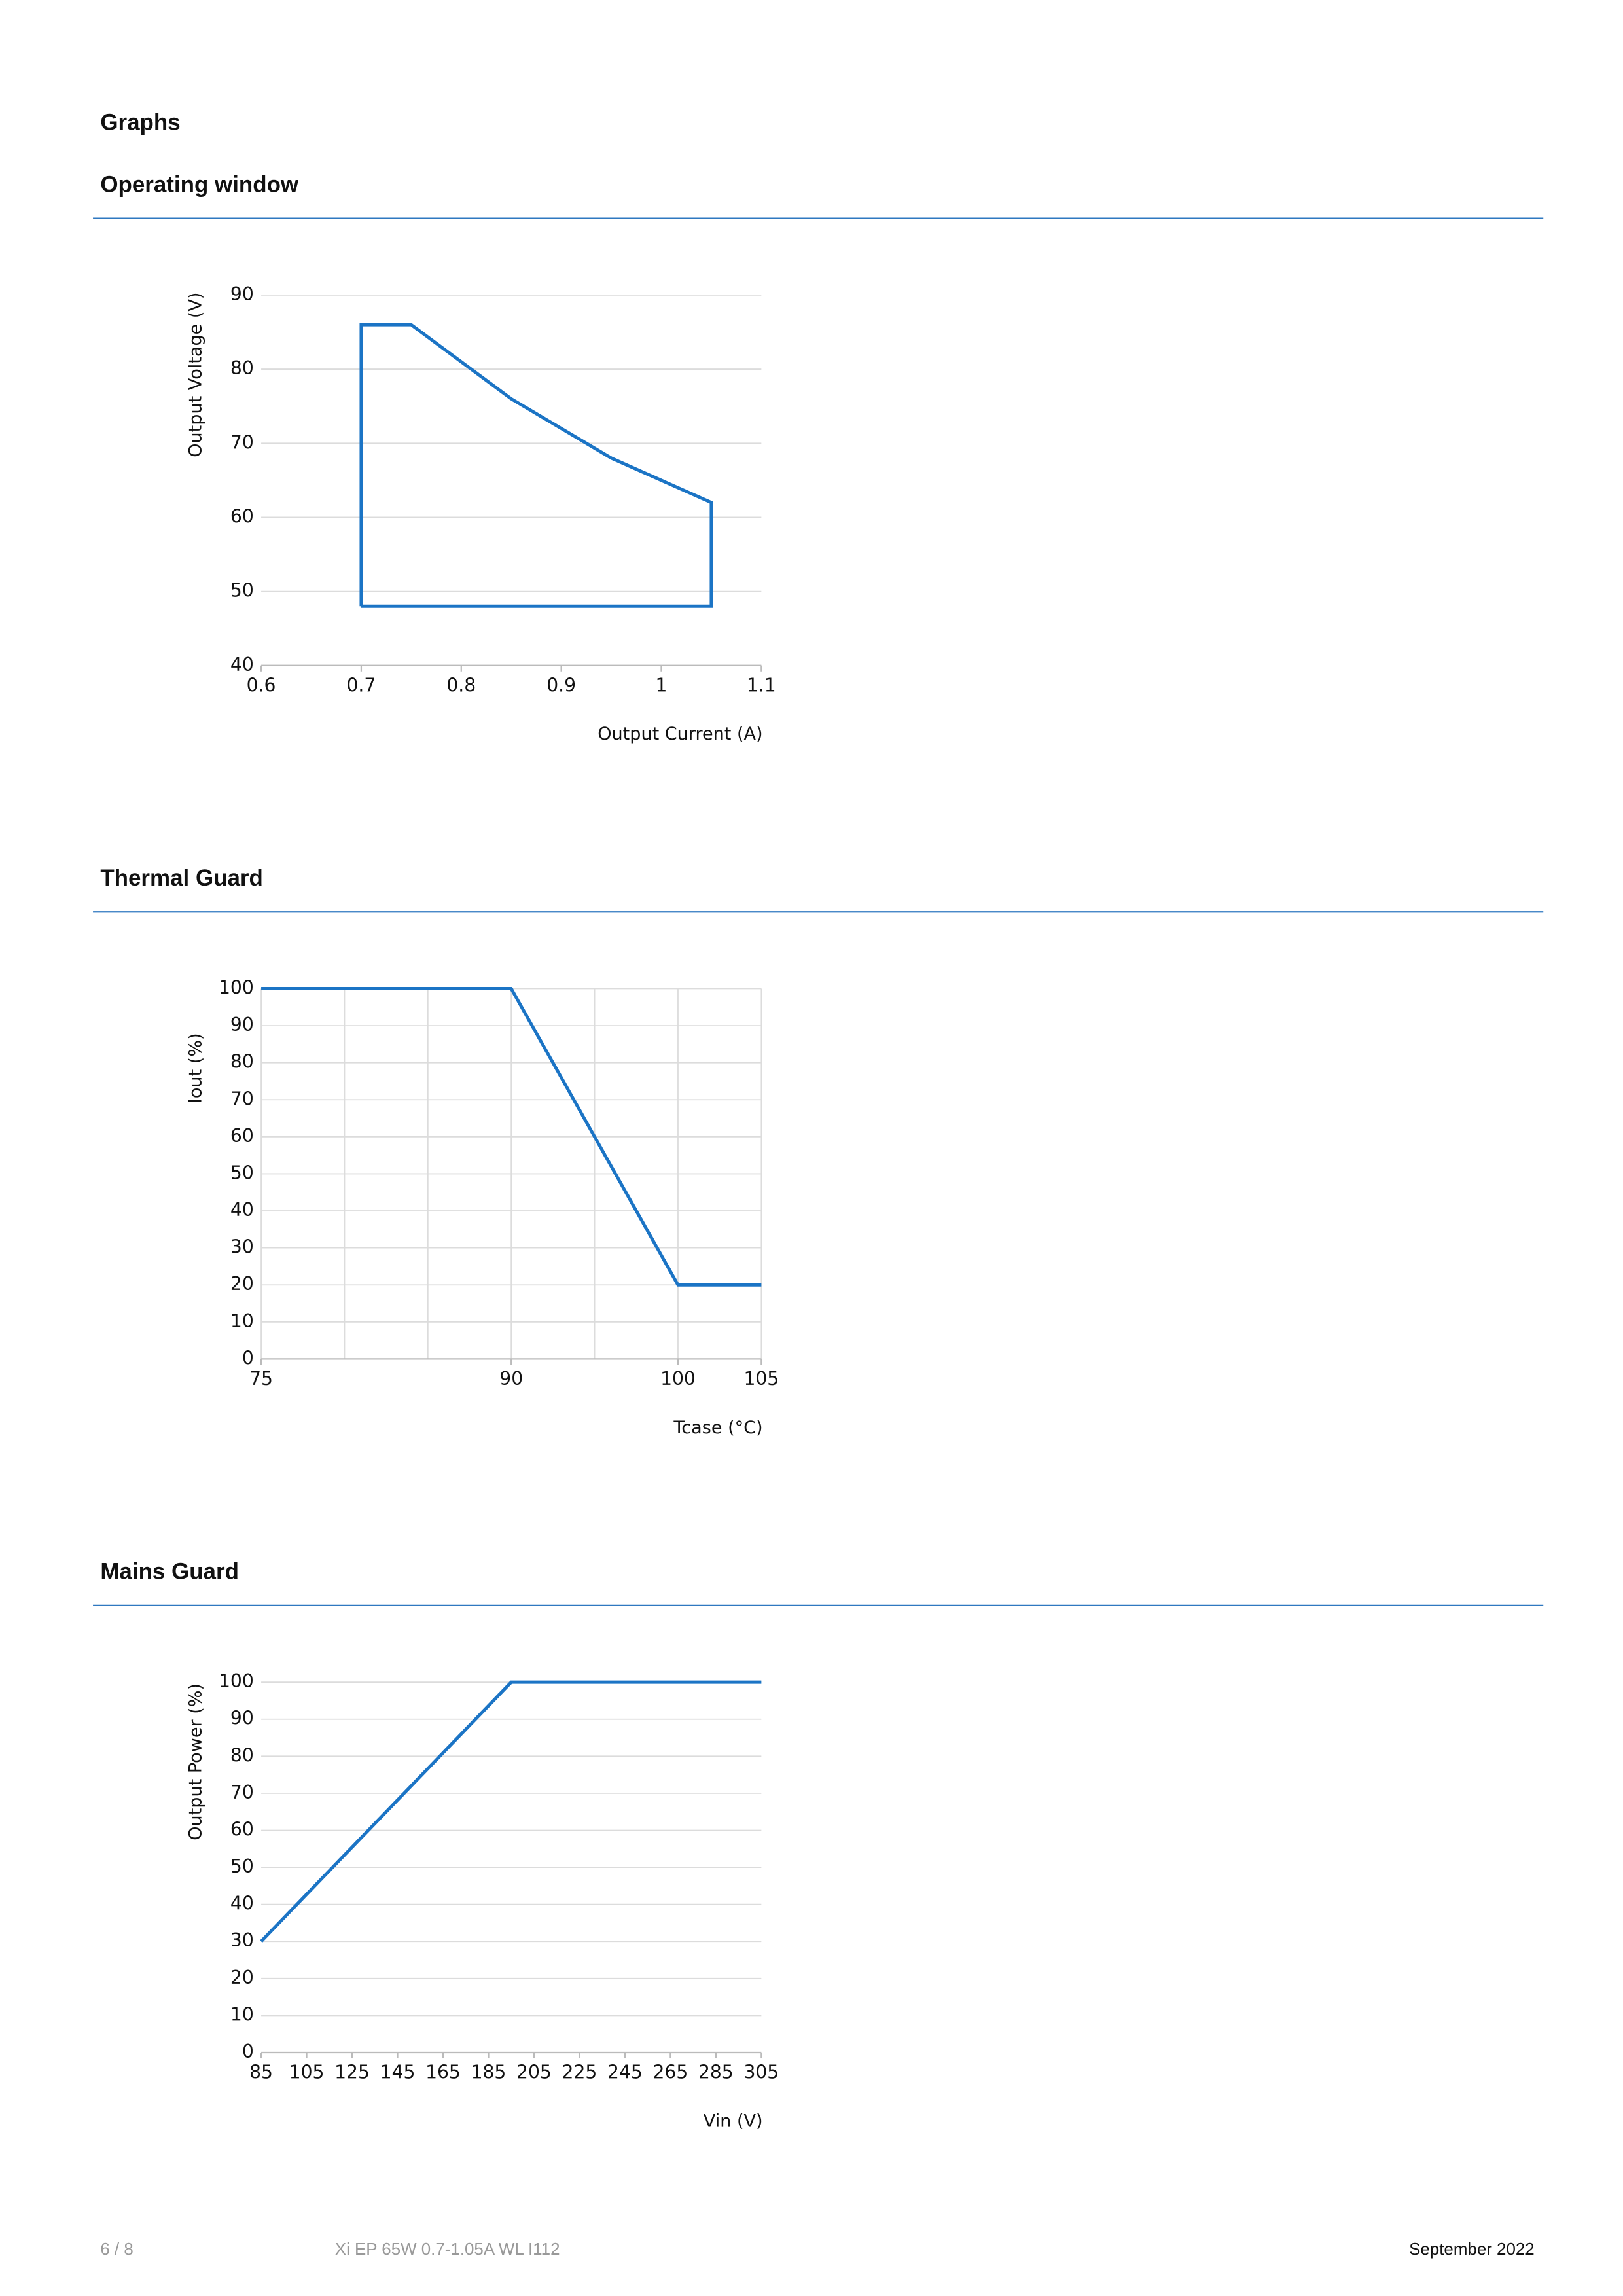 This screenshot has width=1623, height=2296. What do you see at coordinates (579, 2072) in the screenshot?
I see `x-tick-label: 225` at bounding box center [579, 2072].